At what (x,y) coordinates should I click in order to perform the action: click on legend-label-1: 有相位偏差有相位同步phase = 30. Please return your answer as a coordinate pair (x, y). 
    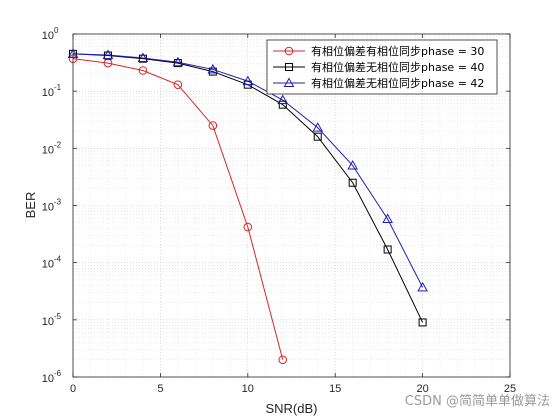
    Looking at the image, I should click on (397, 51).